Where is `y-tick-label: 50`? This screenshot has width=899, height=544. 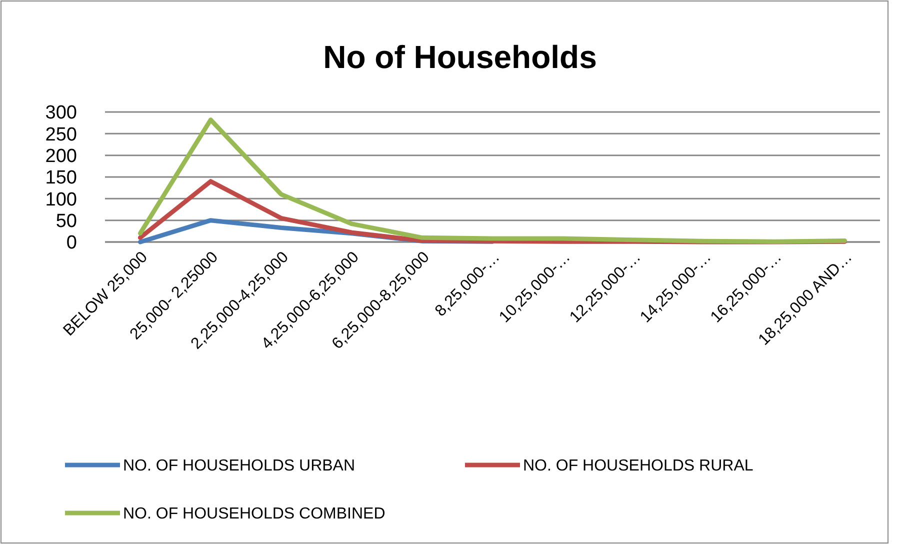
y-tick-label: 50 is located at coordinates (66, 221).